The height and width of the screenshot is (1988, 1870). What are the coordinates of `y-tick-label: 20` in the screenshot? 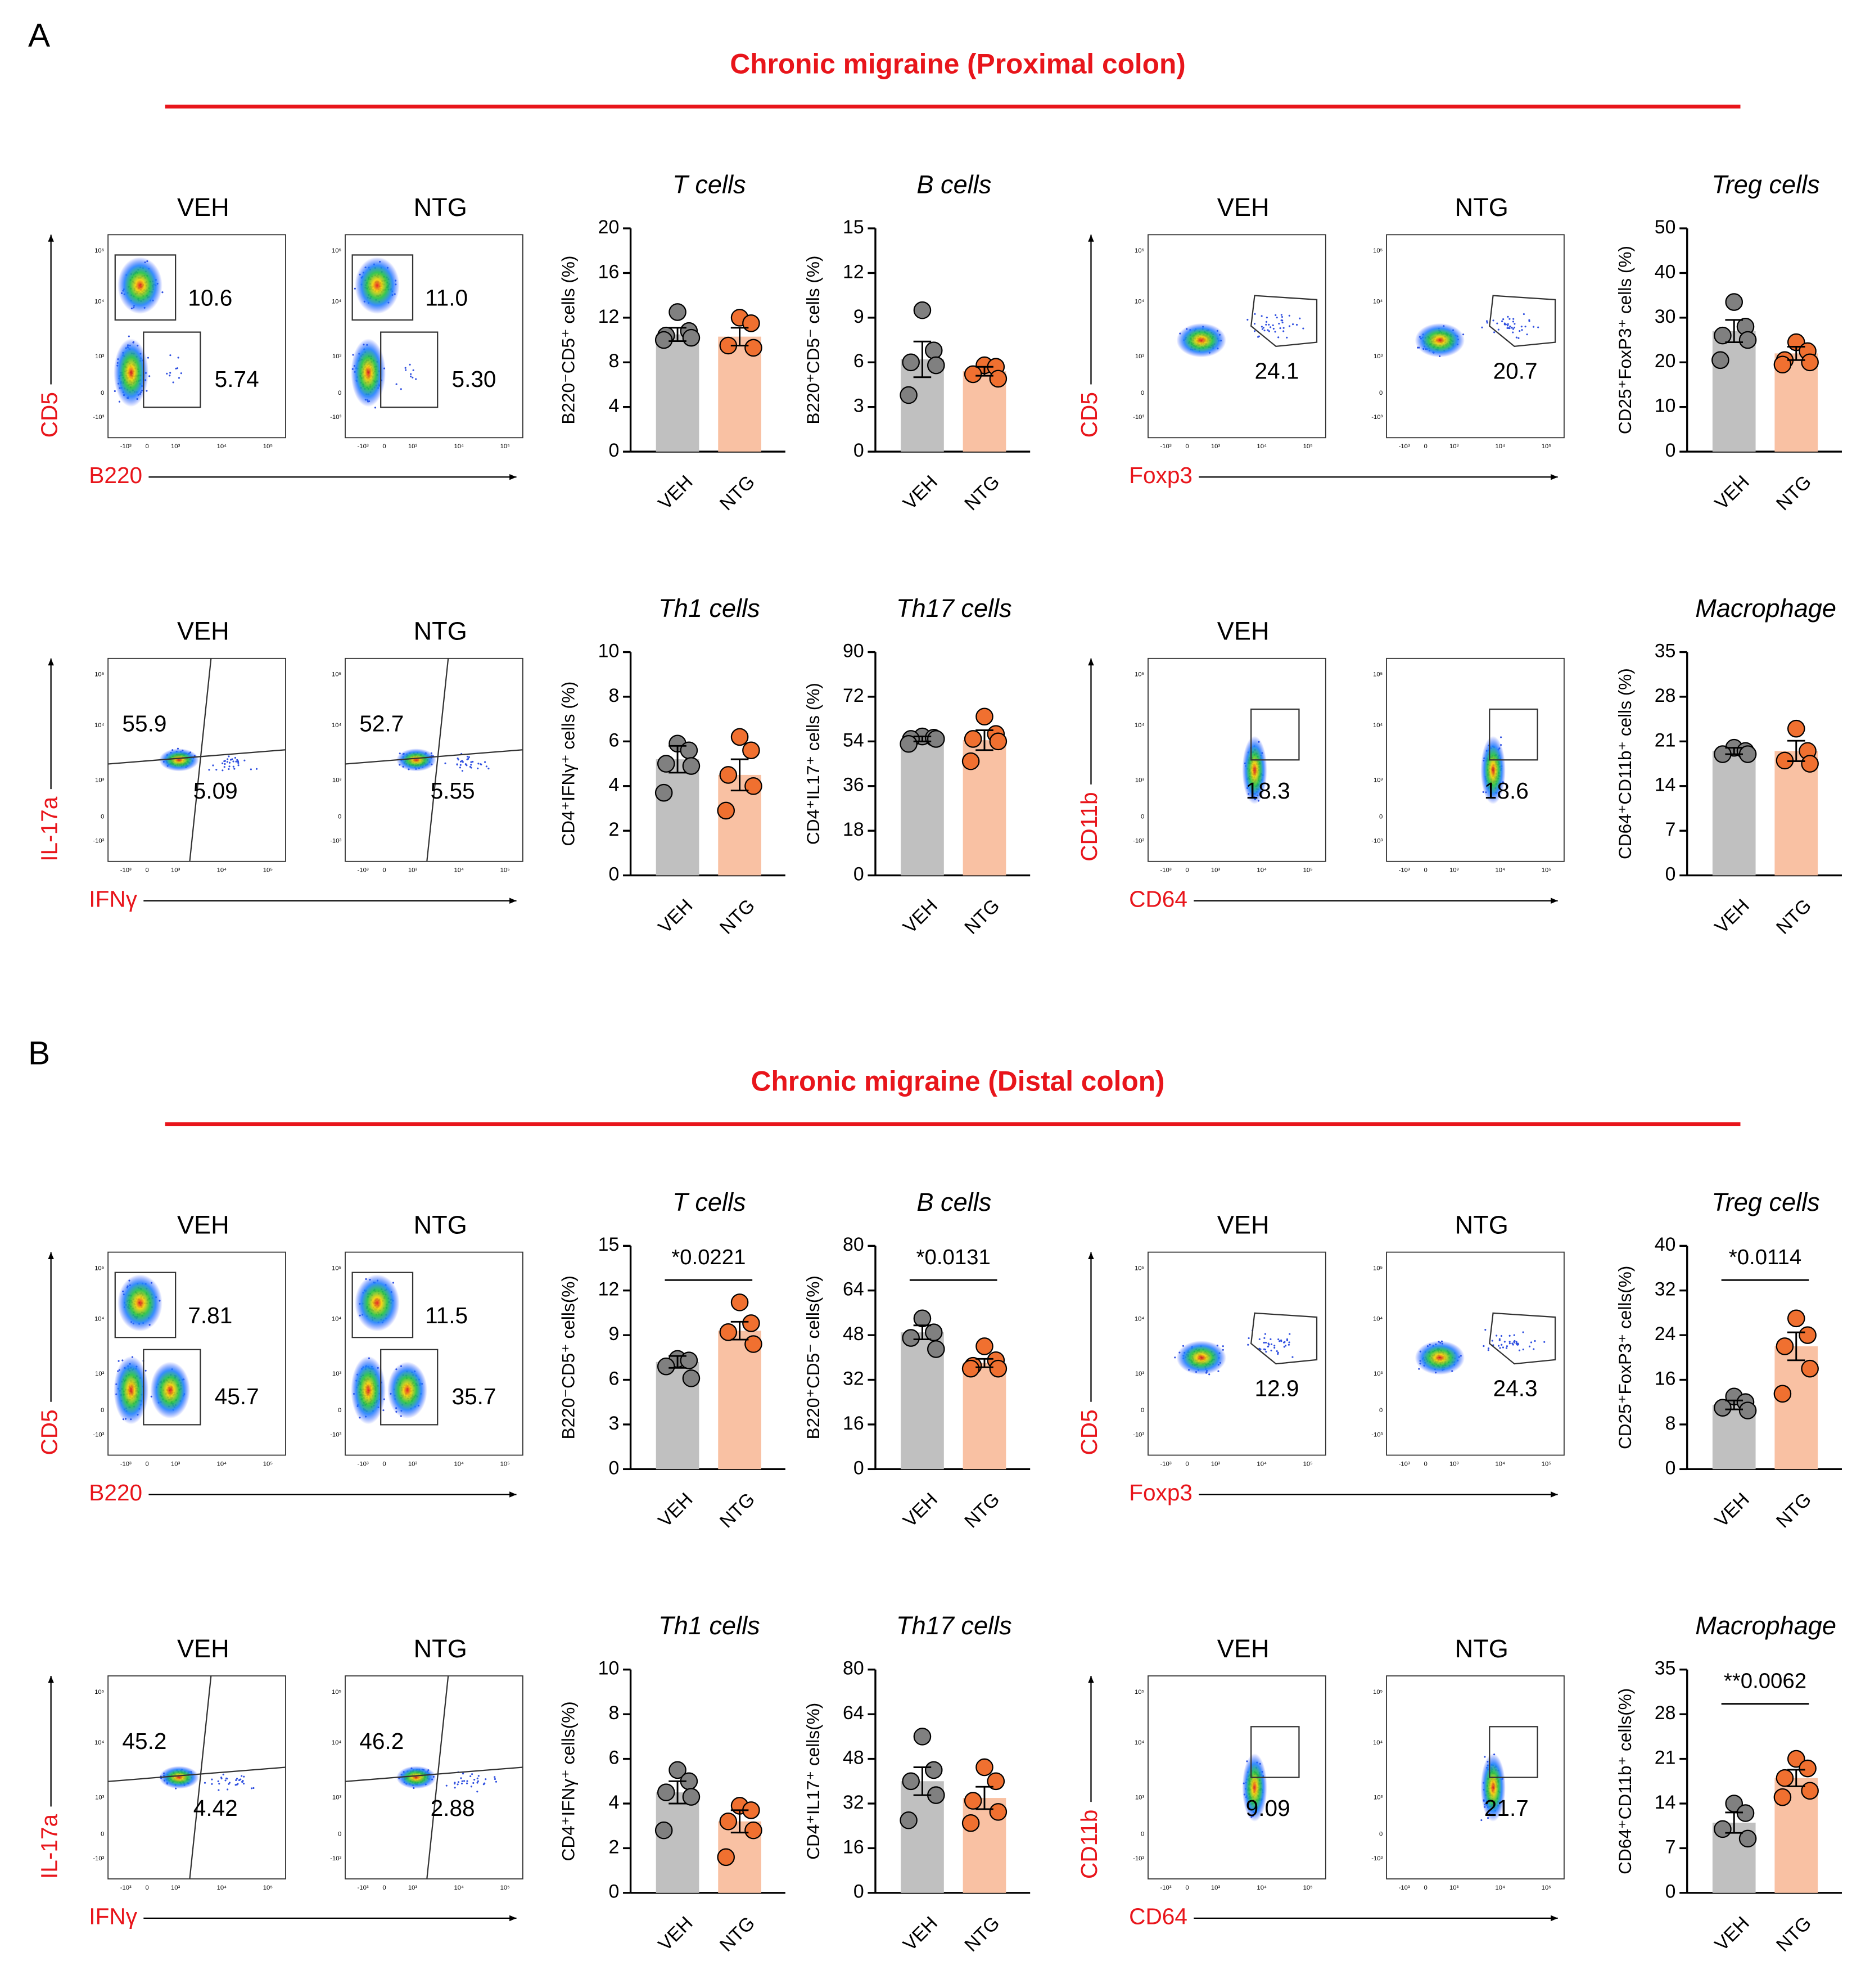 It's located at (1665, 361).